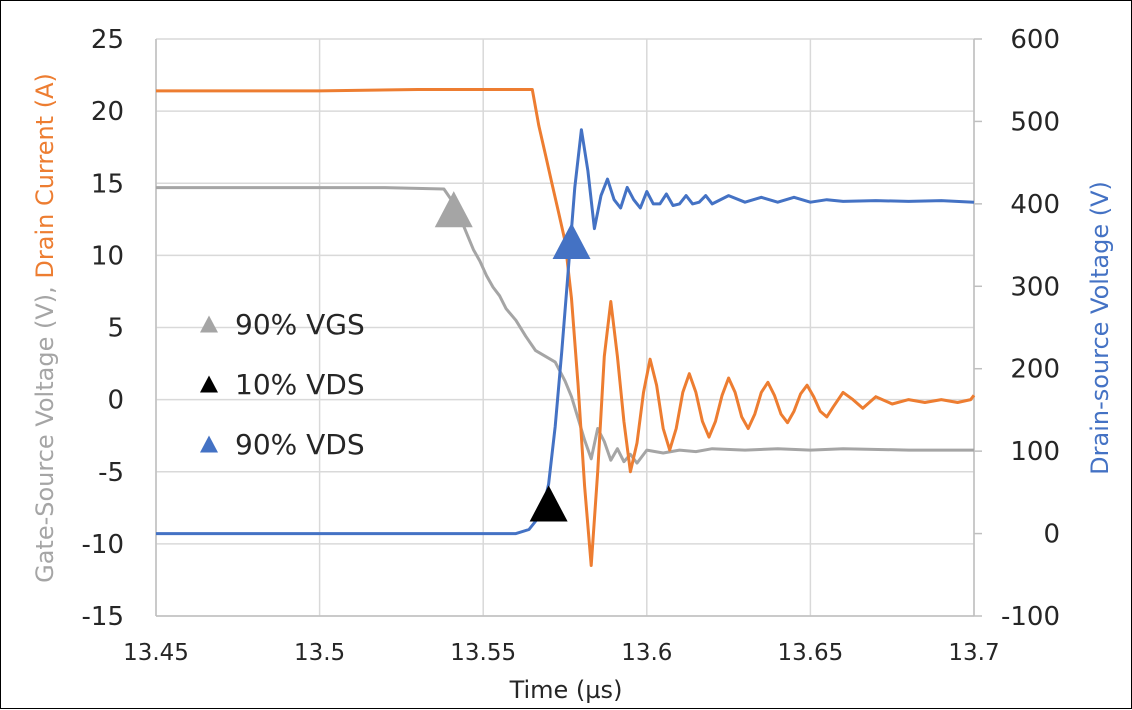 The image size is (1132, 710). Describe the element at coordinates (111, 473) in the screenshot. I see `y-left-tick-label: -5` at that location.